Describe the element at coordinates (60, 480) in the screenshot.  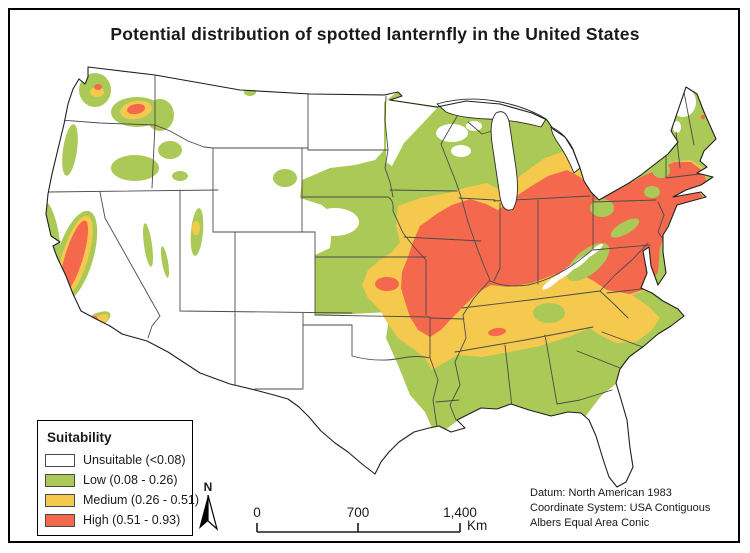
I see `legend-swatch-low` at that location.